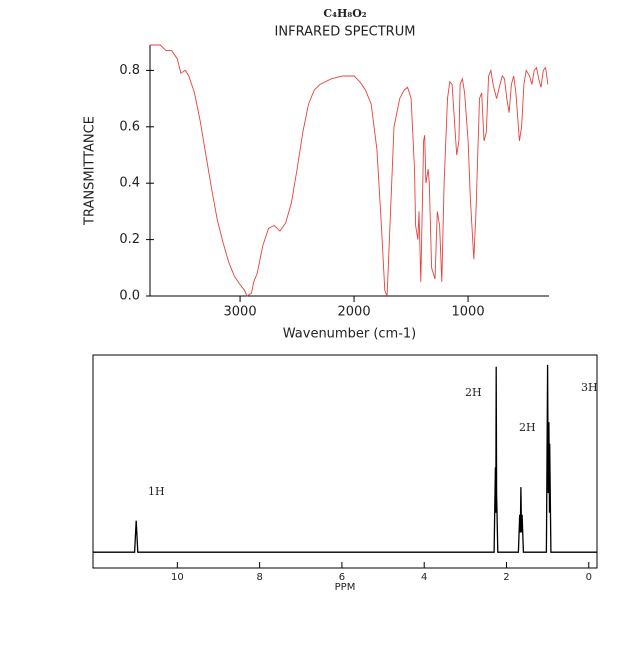 Image resolution: width=624 pixels, height=651 pixels. Describe the element at coordinates (344, 13) in the screenshot. I see `chart-title: C₄H₈O₂` at that location.